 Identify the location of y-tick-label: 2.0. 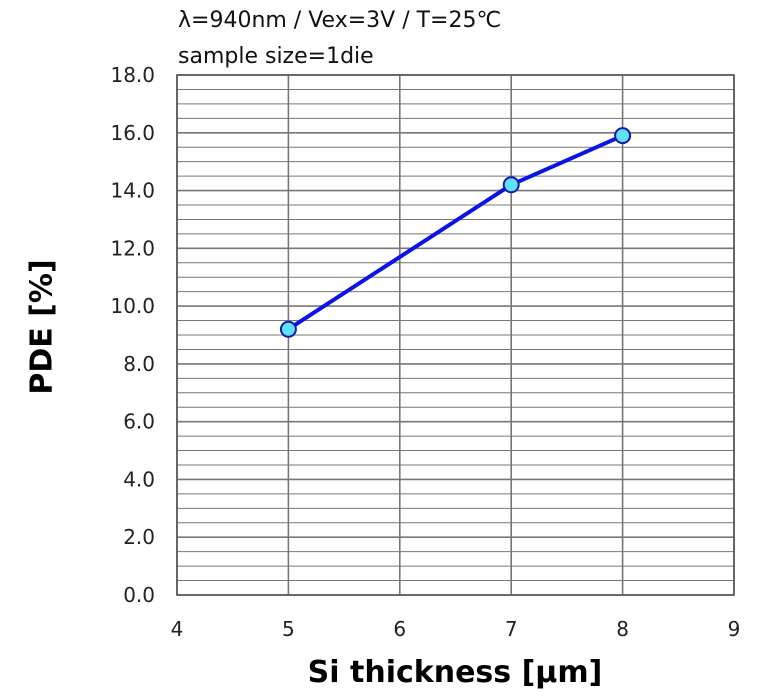
(139, 537).